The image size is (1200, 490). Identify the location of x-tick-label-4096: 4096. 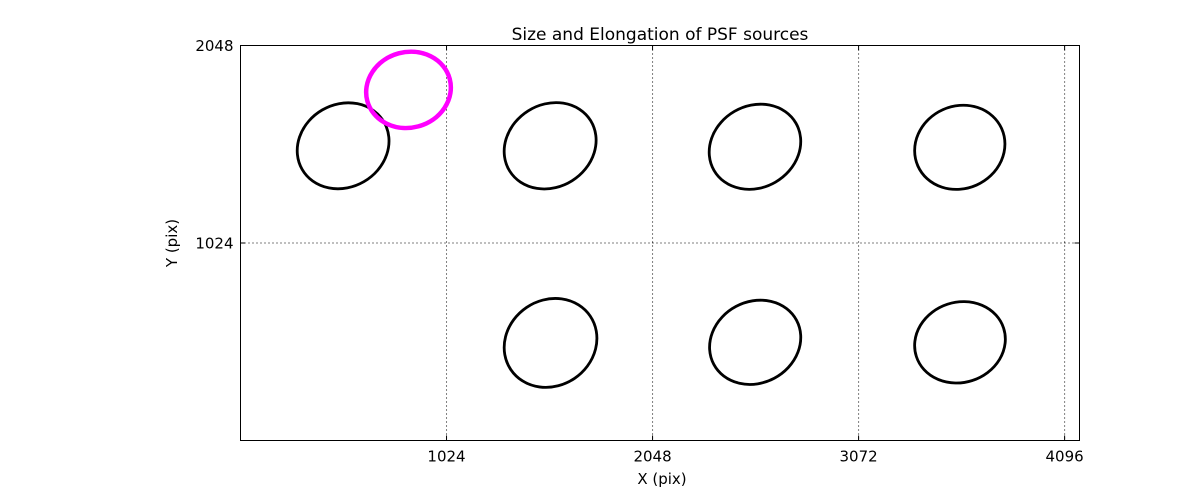
(1065, 457).